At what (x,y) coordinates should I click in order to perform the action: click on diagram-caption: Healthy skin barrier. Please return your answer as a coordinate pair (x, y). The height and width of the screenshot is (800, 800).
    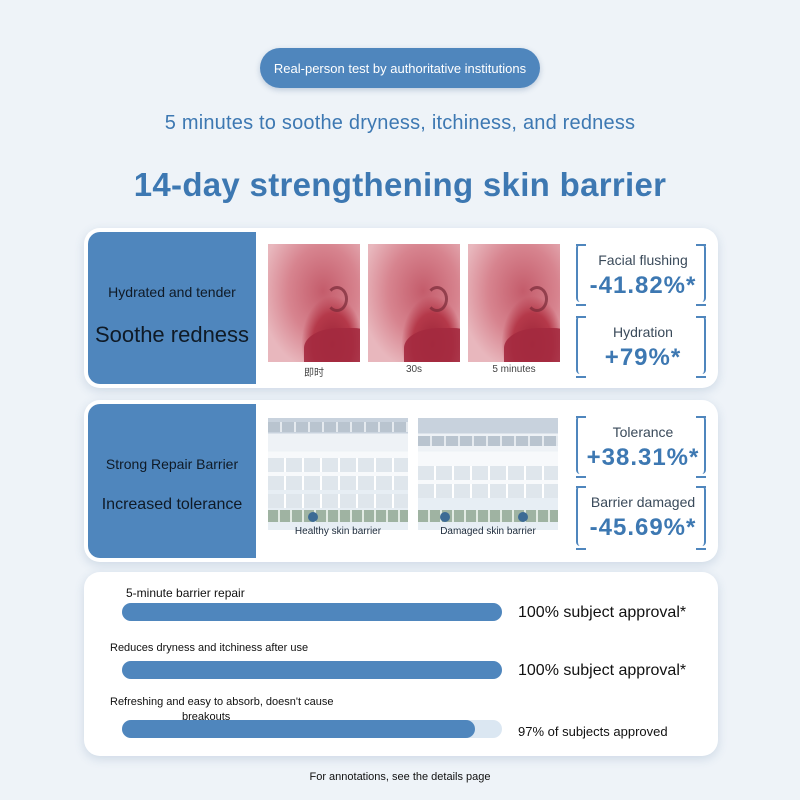
    Looking at the image, I should click on (338, 531).